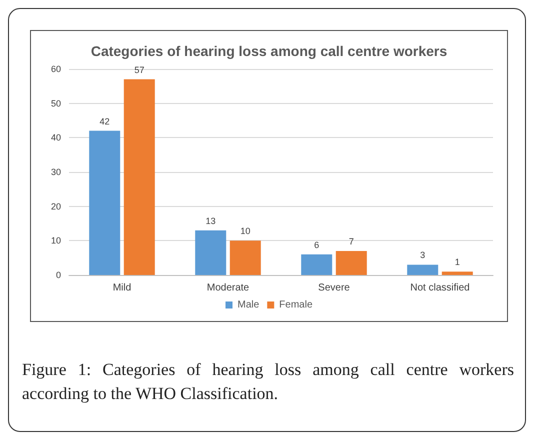 This screenshot has height=440, width=533. Describe the element at coordinates (351, 241) in the screenshot. I see `data-label: 7` at that location.